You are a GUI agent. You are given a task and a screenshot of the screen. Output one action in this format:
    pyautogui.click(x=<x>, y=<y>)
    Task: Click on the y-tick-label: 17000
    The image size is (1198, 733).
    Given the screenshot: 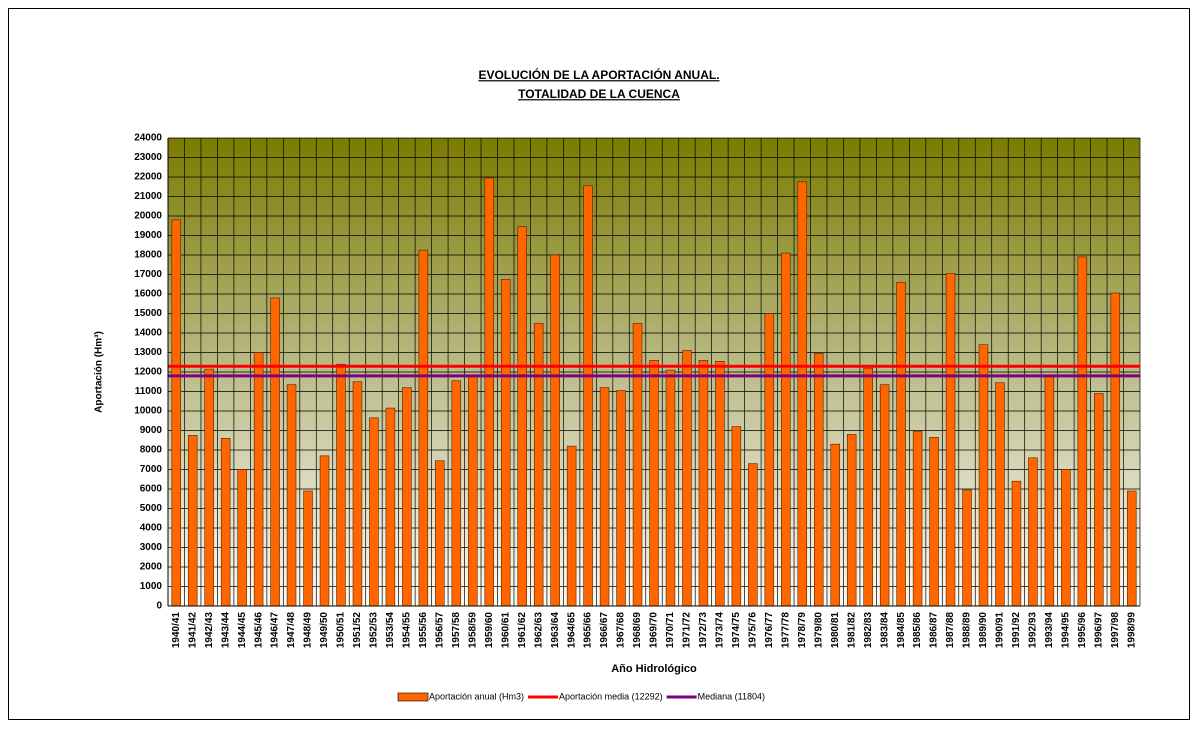 What is the action you would take?
    pyautogui.click(x=148, y=274)
    